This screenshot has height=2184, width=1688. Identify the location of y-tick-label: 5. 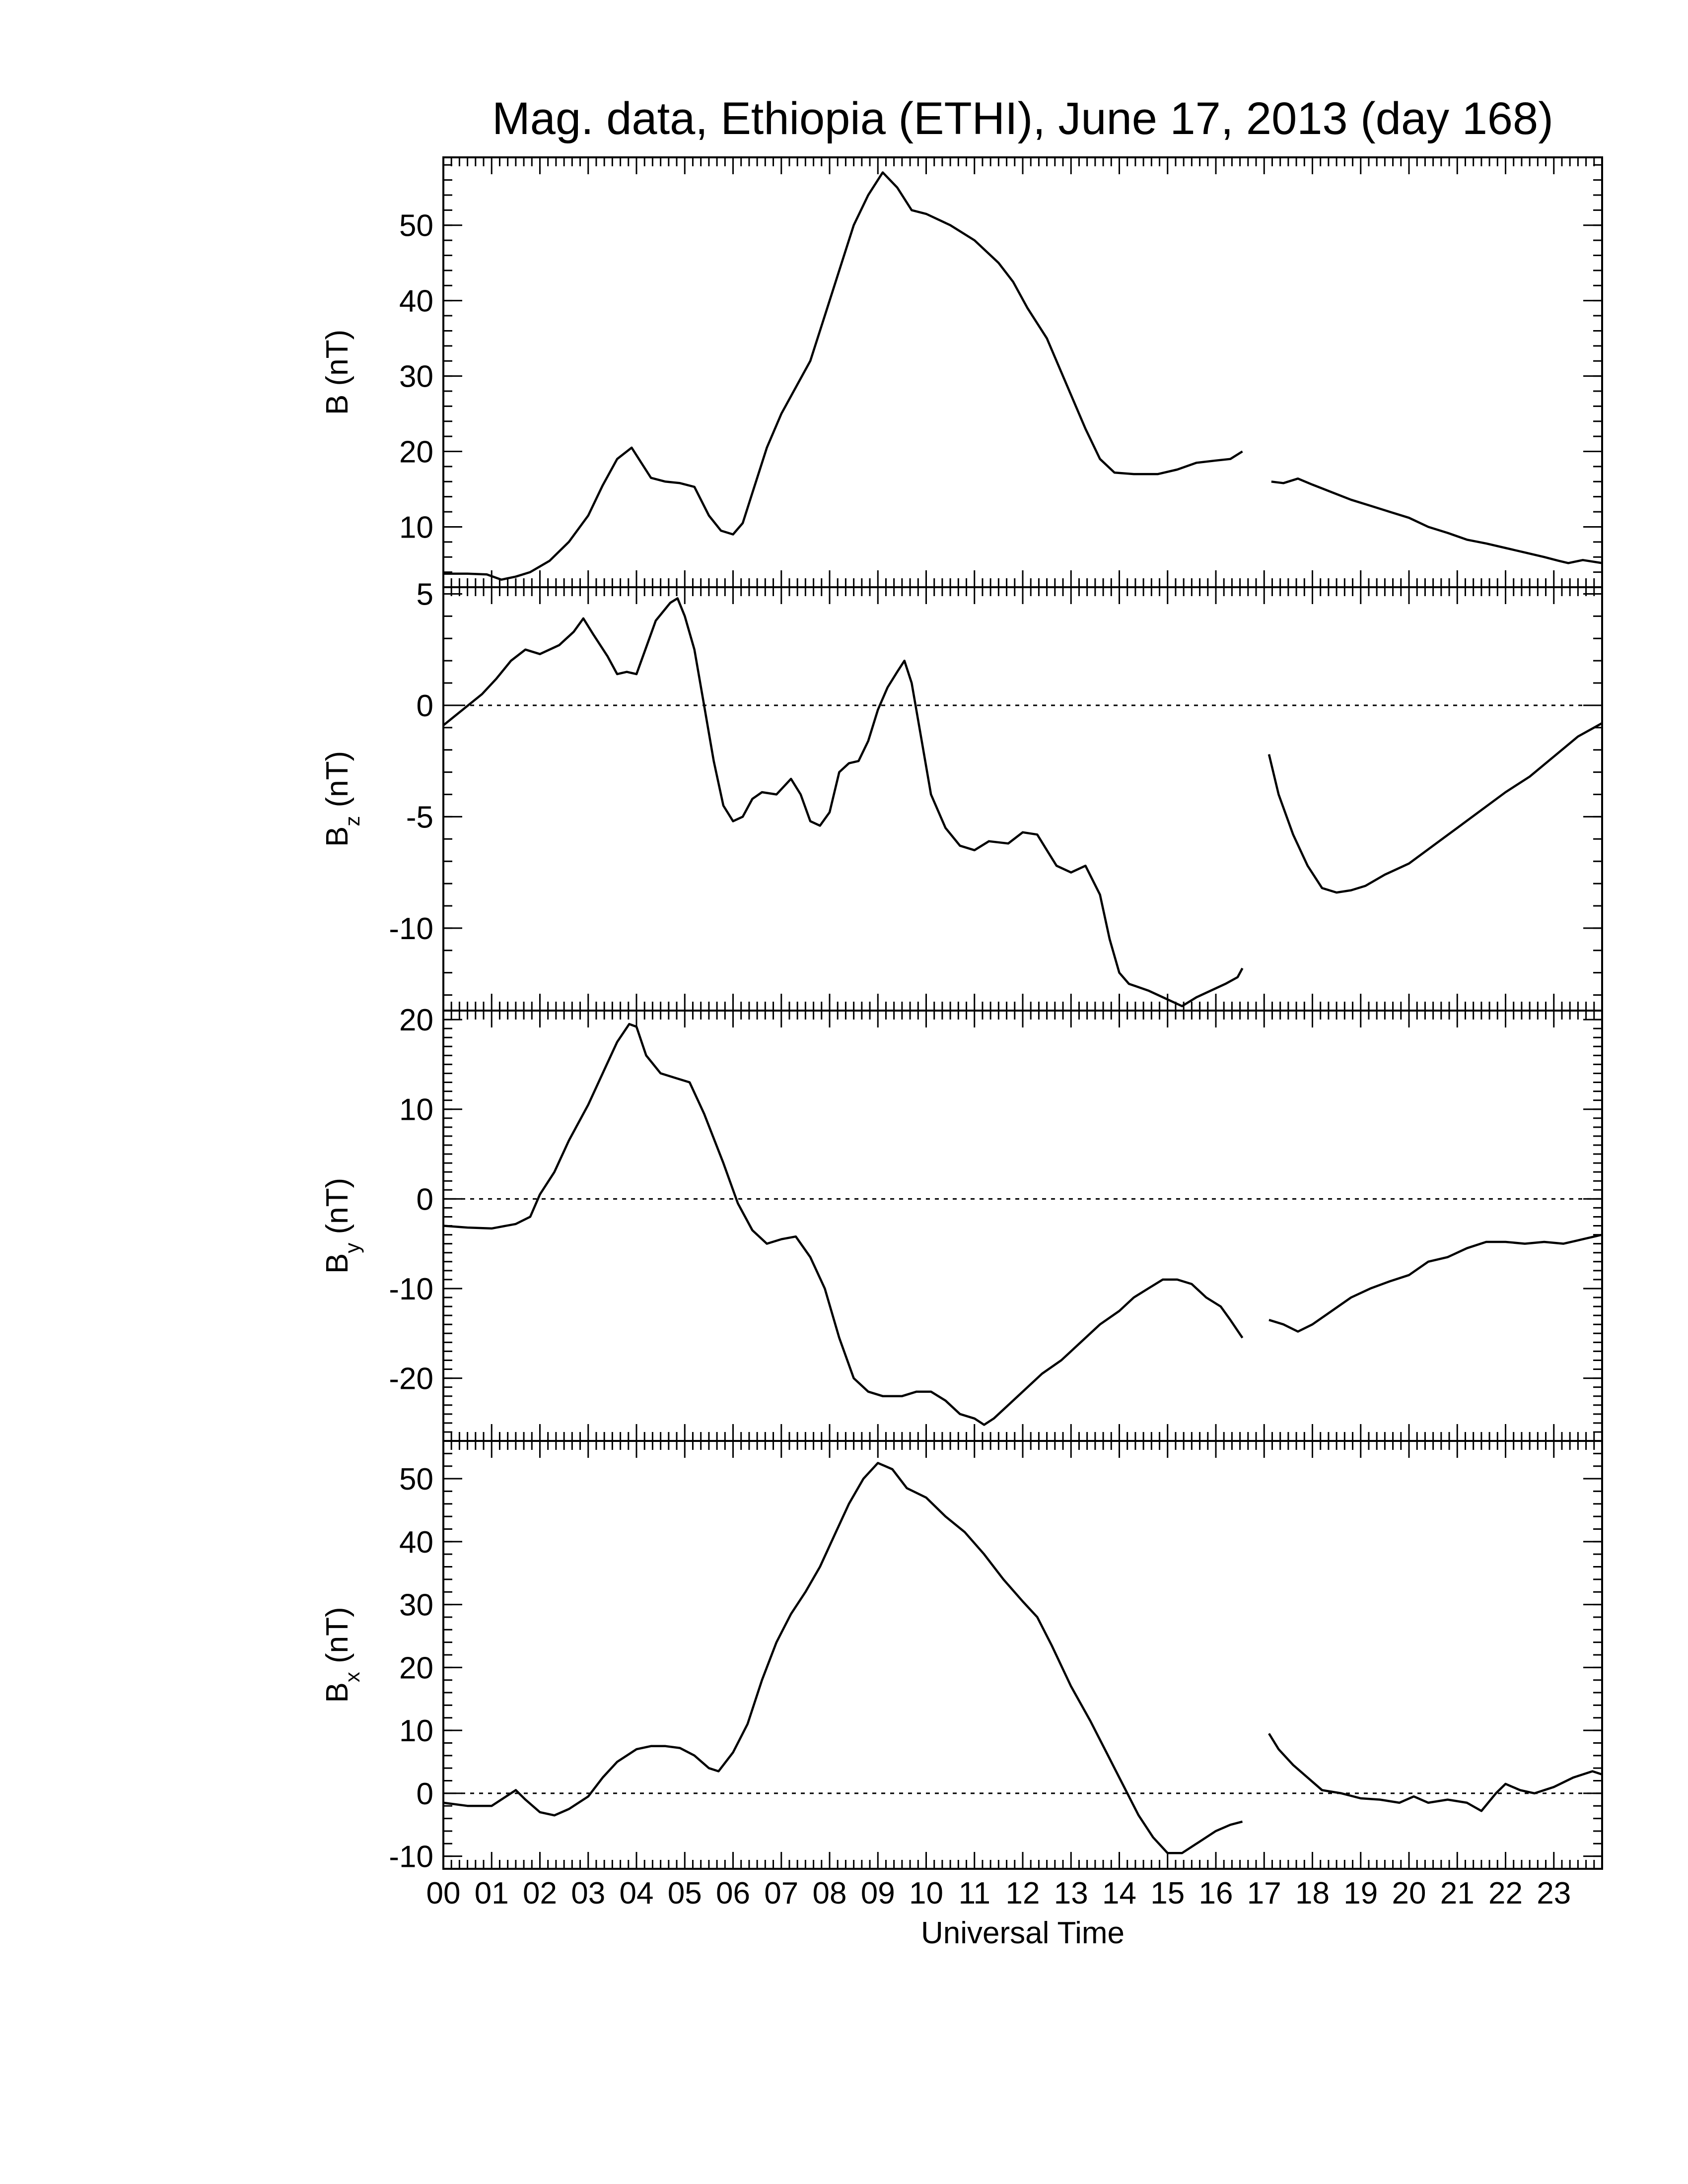
(425, 594).